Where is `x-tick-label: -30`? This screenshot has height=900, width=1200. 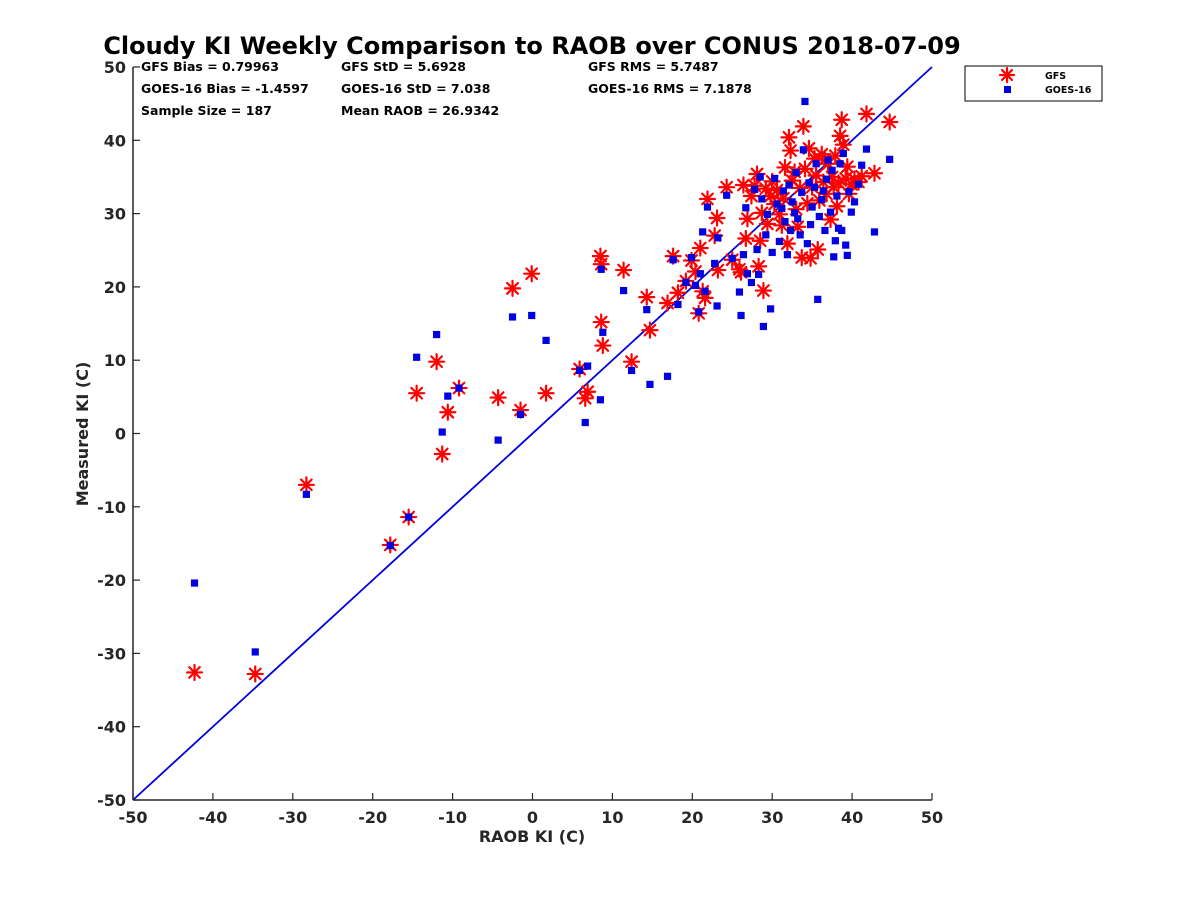 x-tick-label: -30 is located at coordinates (292, 817).